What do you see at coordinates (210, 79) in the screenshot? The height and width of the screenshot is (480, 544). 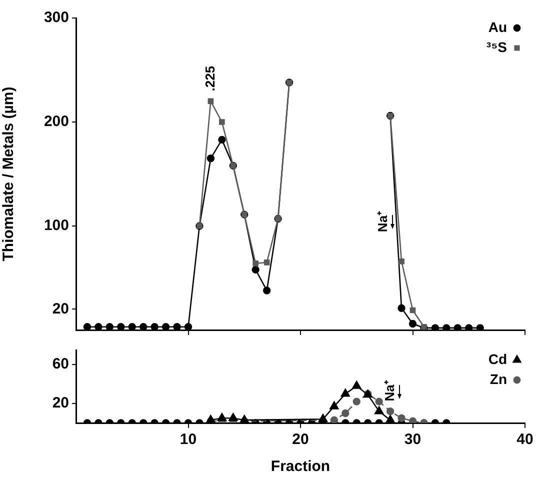 I see `annotation: .225` at bounding box center [210, 79].